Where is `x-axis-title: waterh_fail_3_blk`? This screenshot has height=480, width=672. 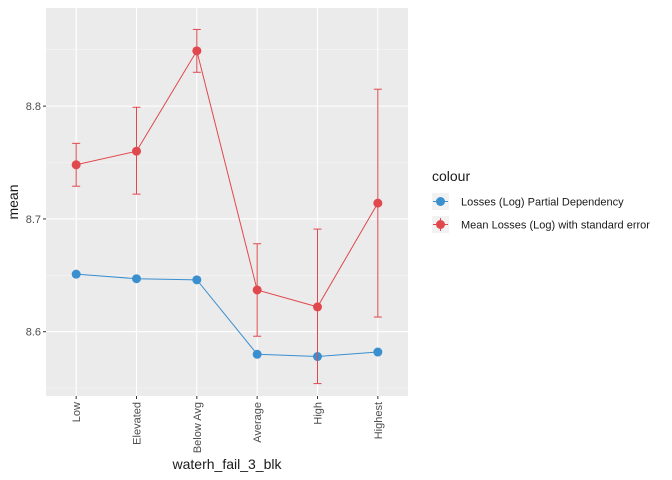 x-axis-title: waterh_fail_3_blk is located at coordinates (227, 464).